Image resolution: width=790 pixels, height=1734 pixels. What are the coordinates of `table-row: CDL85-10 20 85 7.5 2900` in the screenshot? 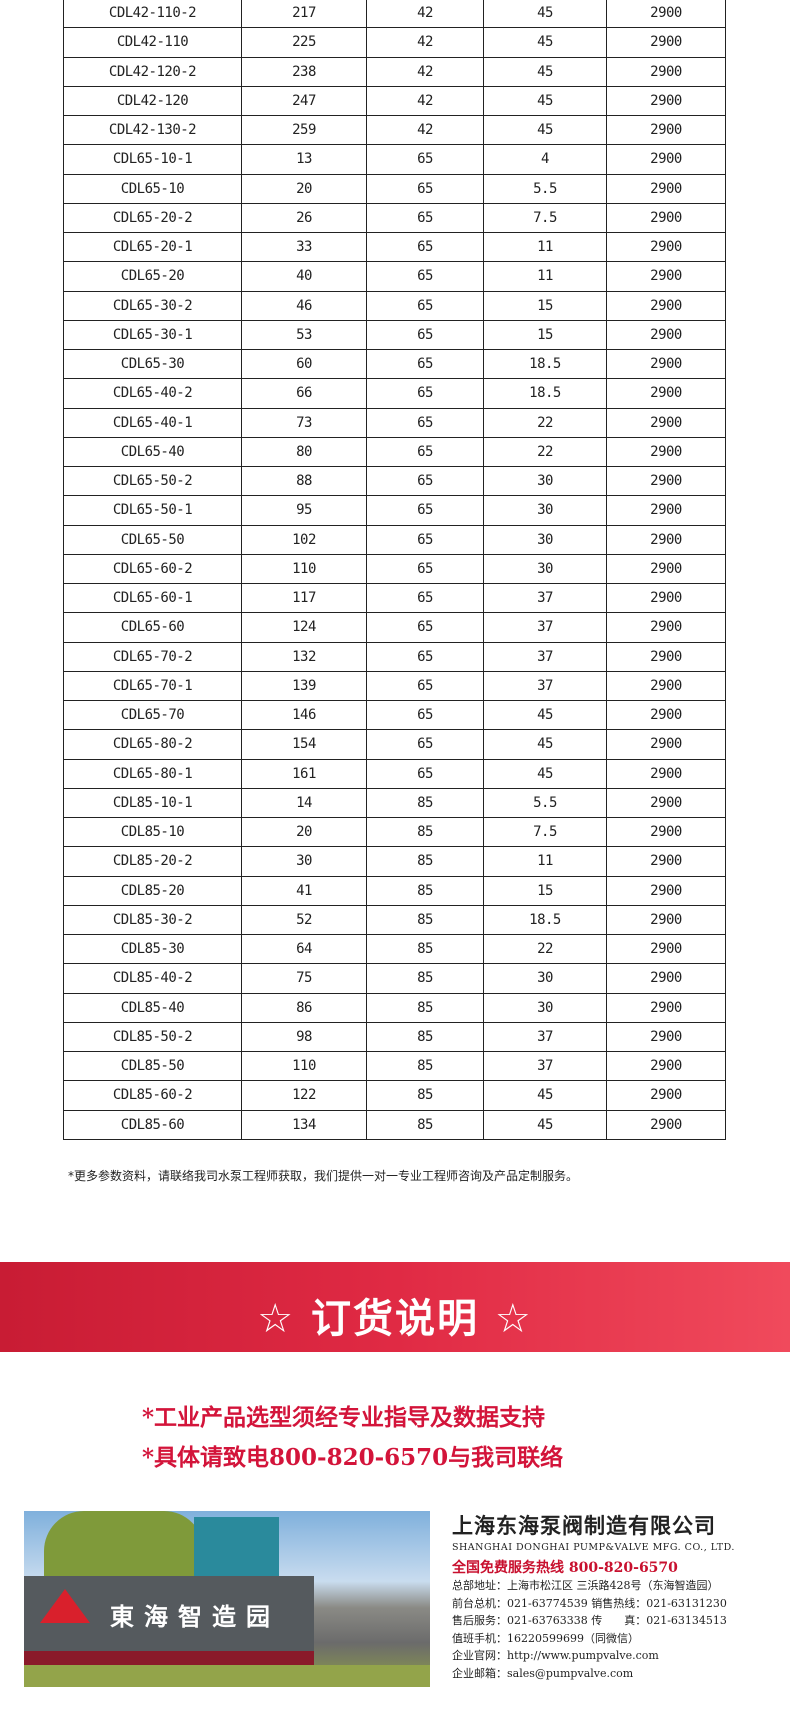 It's located at (394, 832).